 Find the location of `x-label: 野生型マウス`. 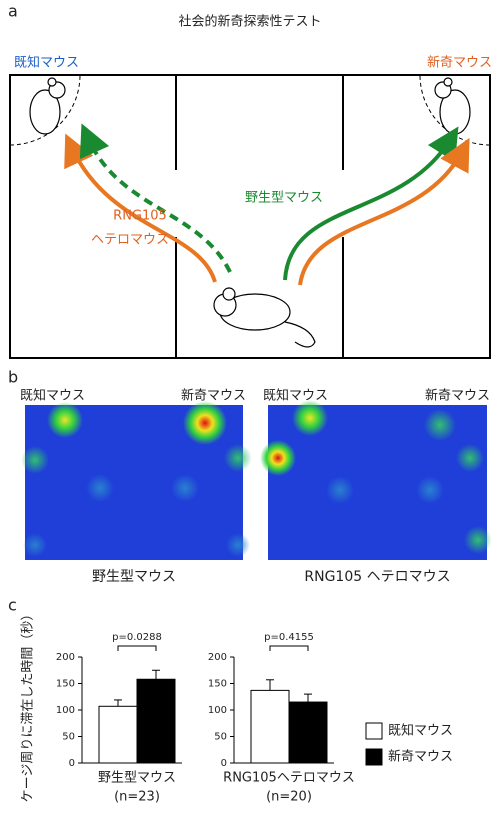

x-label: 野生型マウス is located at coordinates (137, 778).